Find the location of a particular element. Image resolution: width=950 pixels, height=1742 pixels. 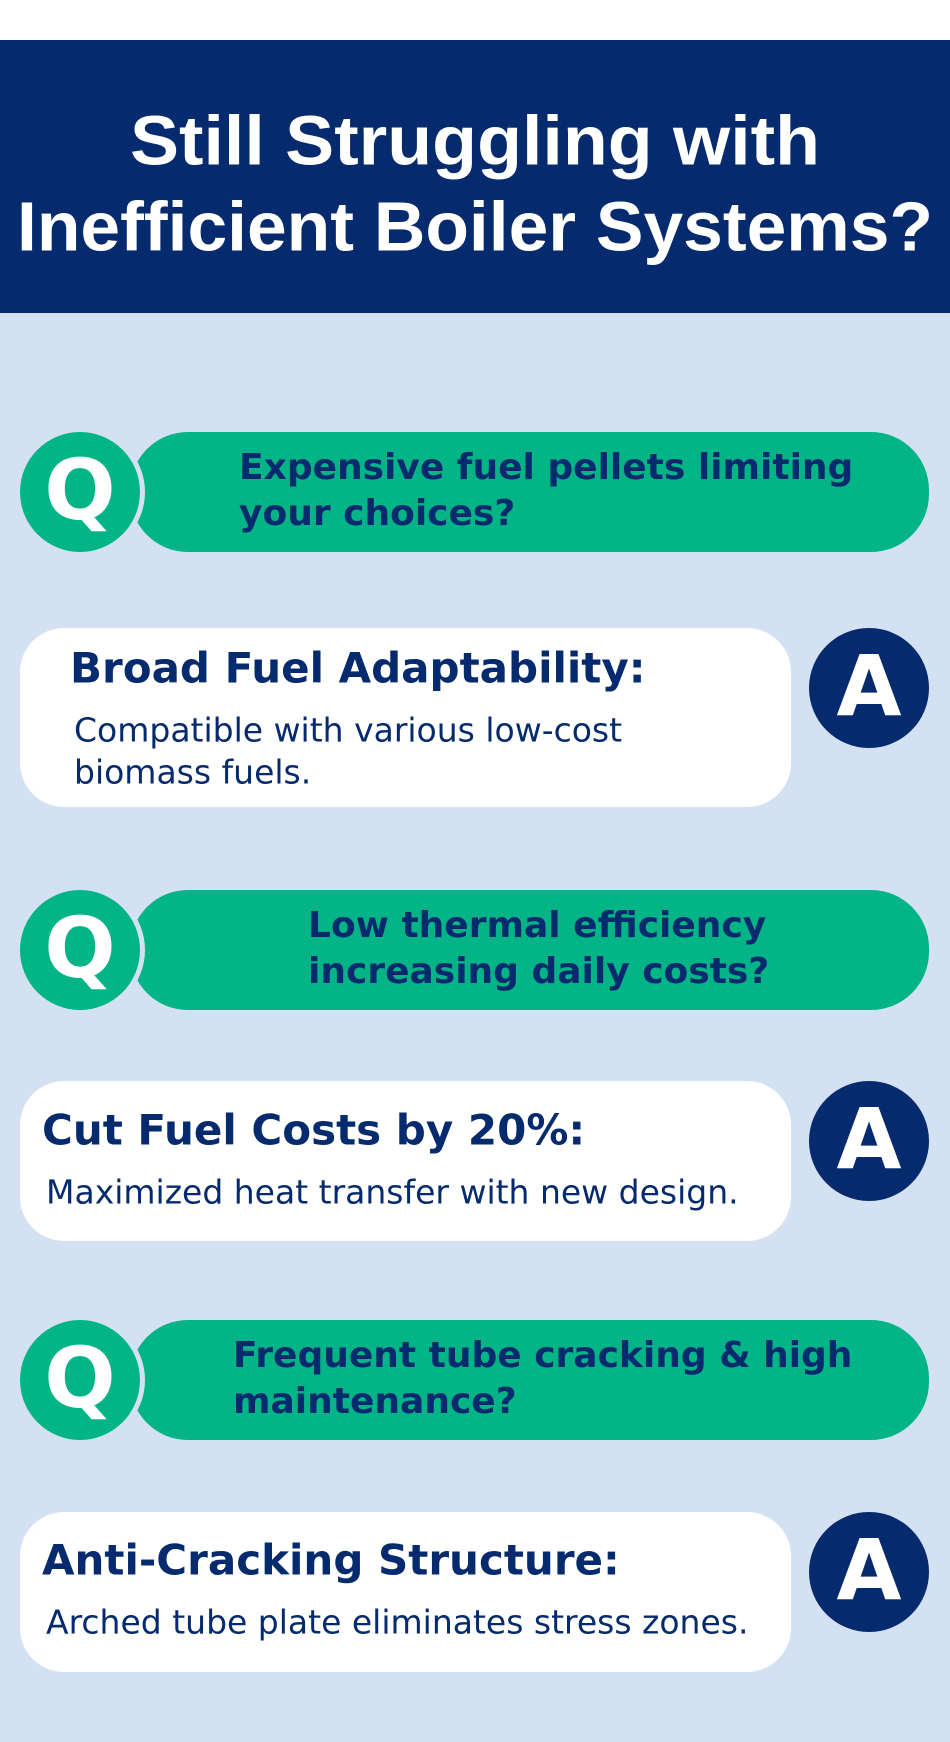

question-text: your choices? is located at coordinates (377, 513).